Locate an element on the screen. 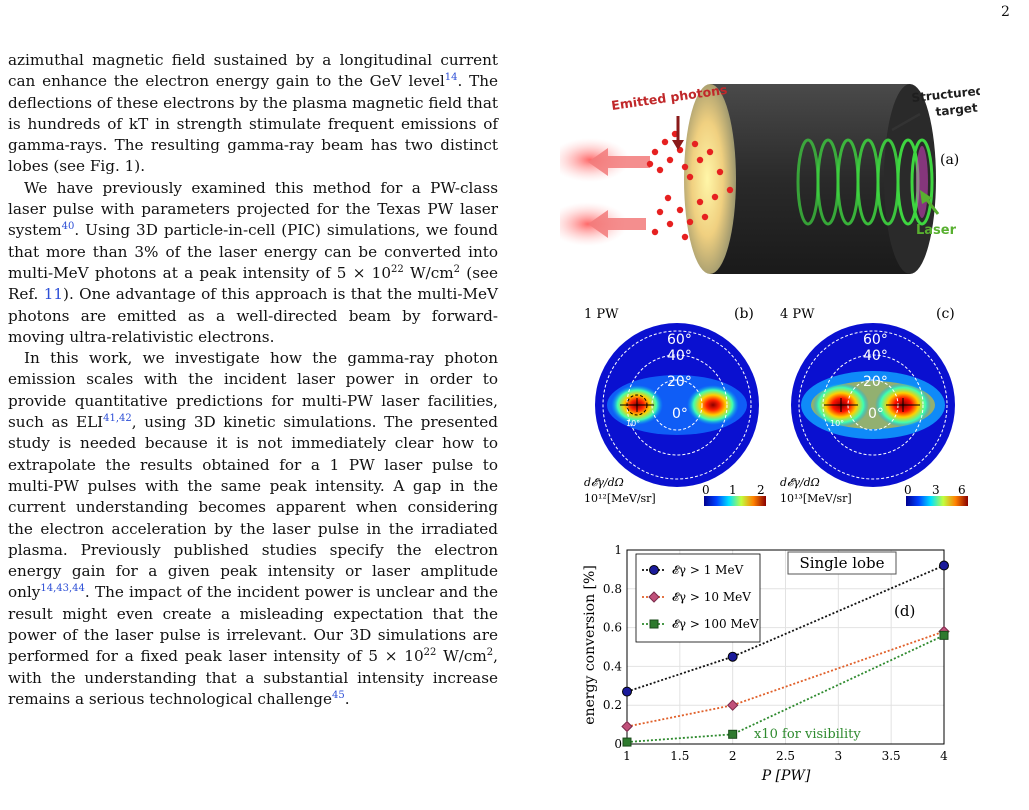 This screenshot has height=810, width=1029. panel-d-label: (d) is located at coordinates (904, 611).